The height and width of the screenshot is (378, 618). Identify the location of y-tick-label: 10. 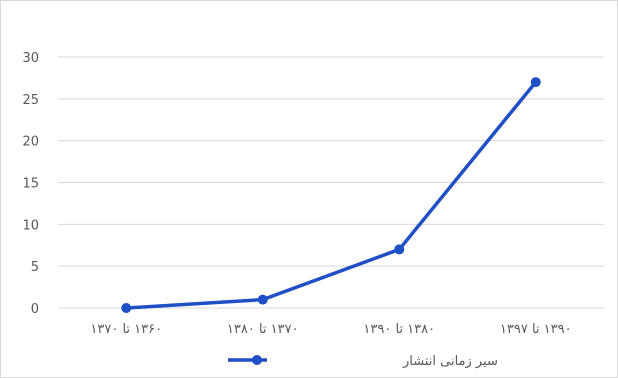
(30, 225).